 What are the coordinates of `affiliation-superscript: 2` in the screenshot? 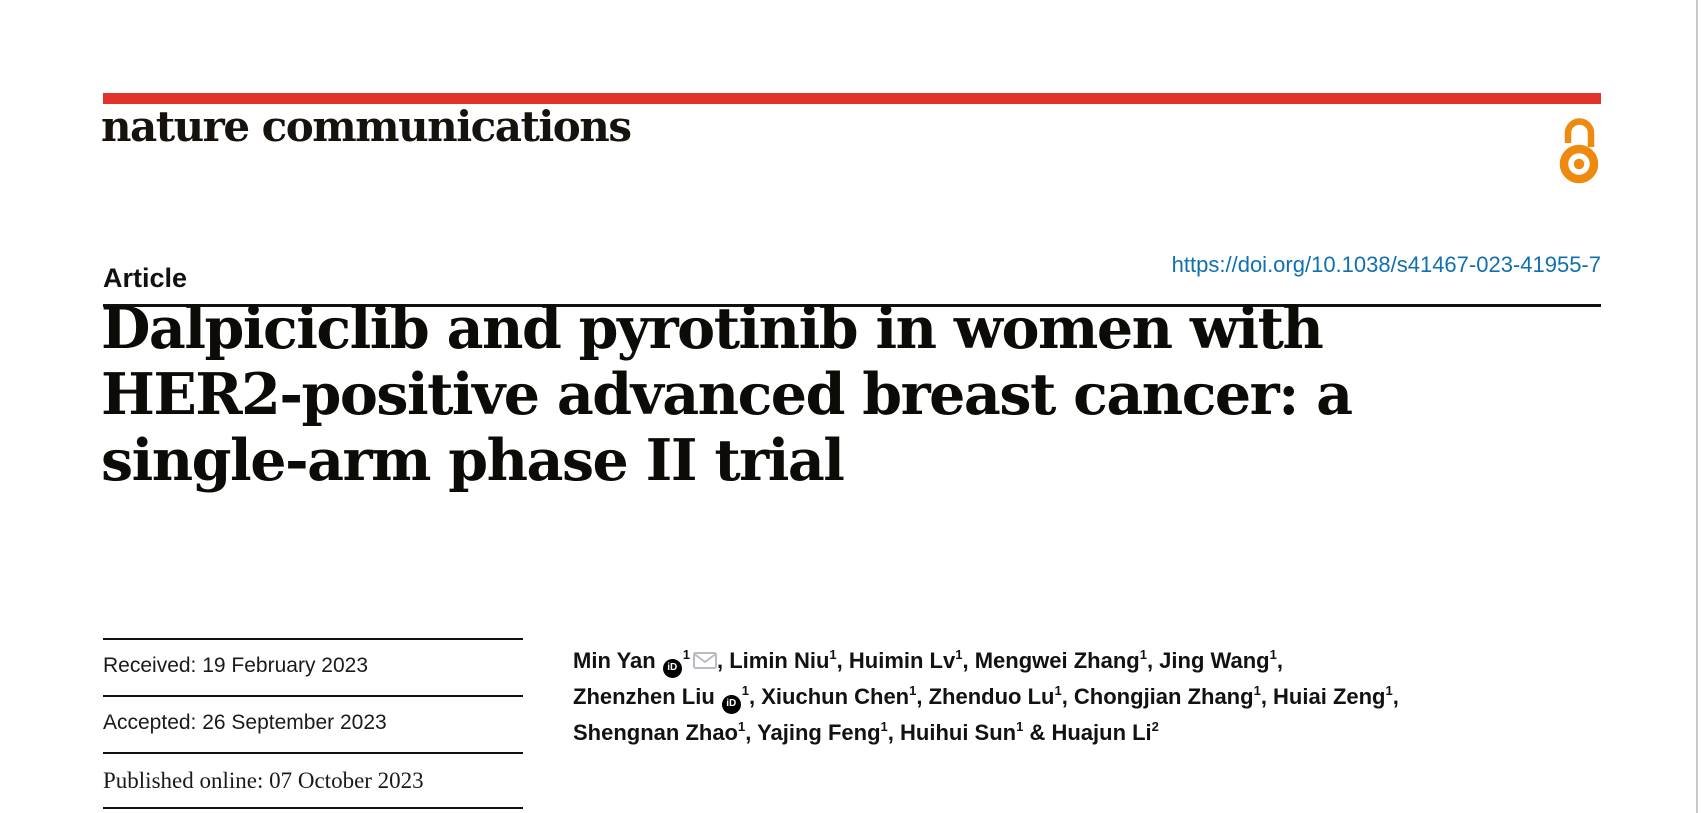 It's located at (1155, 726).